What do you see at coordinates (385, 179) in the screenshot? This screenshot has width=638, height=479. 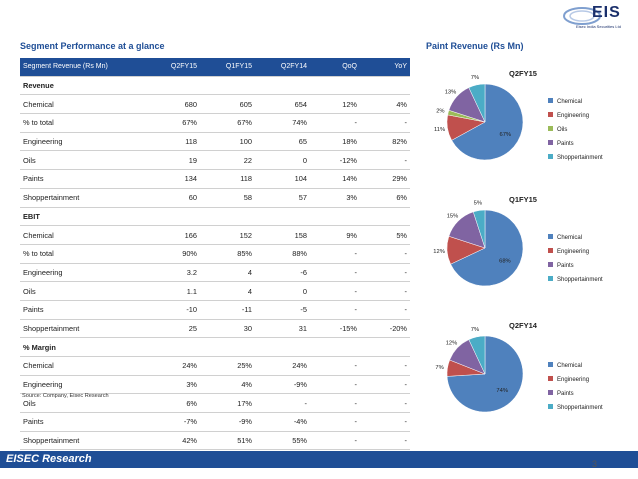 I see `table-cell: 29%` at bounding box center [385, 179].